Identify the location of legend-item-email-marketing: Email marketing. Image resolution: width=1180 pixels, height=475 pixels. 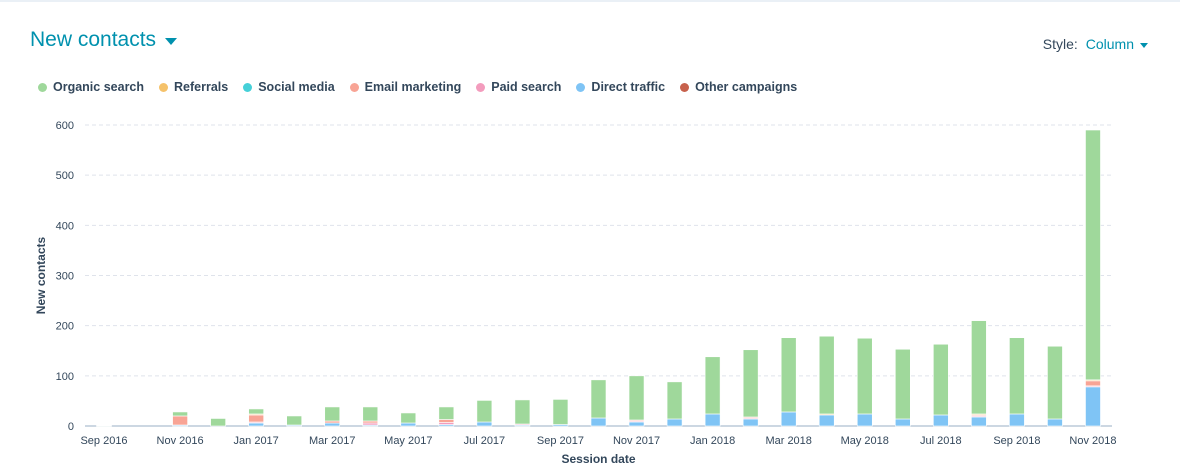
(405, 87).